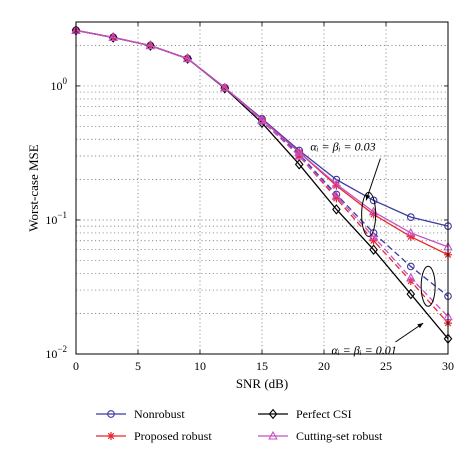 The image size is (474, 476). I want to click on legend-item-perfect-csi: Perfect CSI, so click(305, 414).